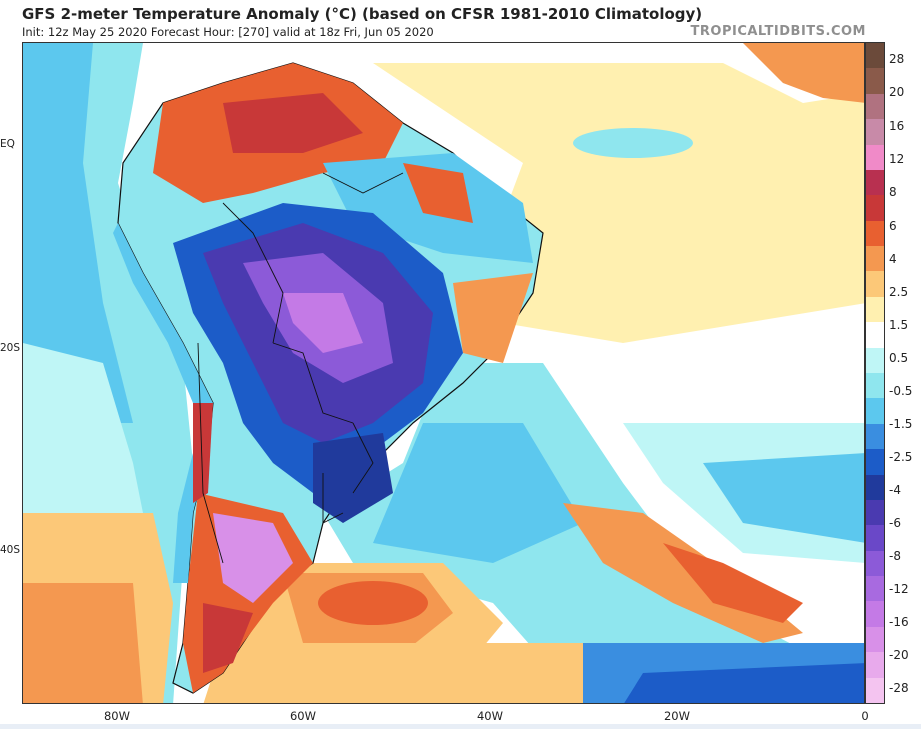  What do you see at coordinates (438, 193) in the screenshot?
I see `northern-brazil-warm` at bounding box center [438, 193].